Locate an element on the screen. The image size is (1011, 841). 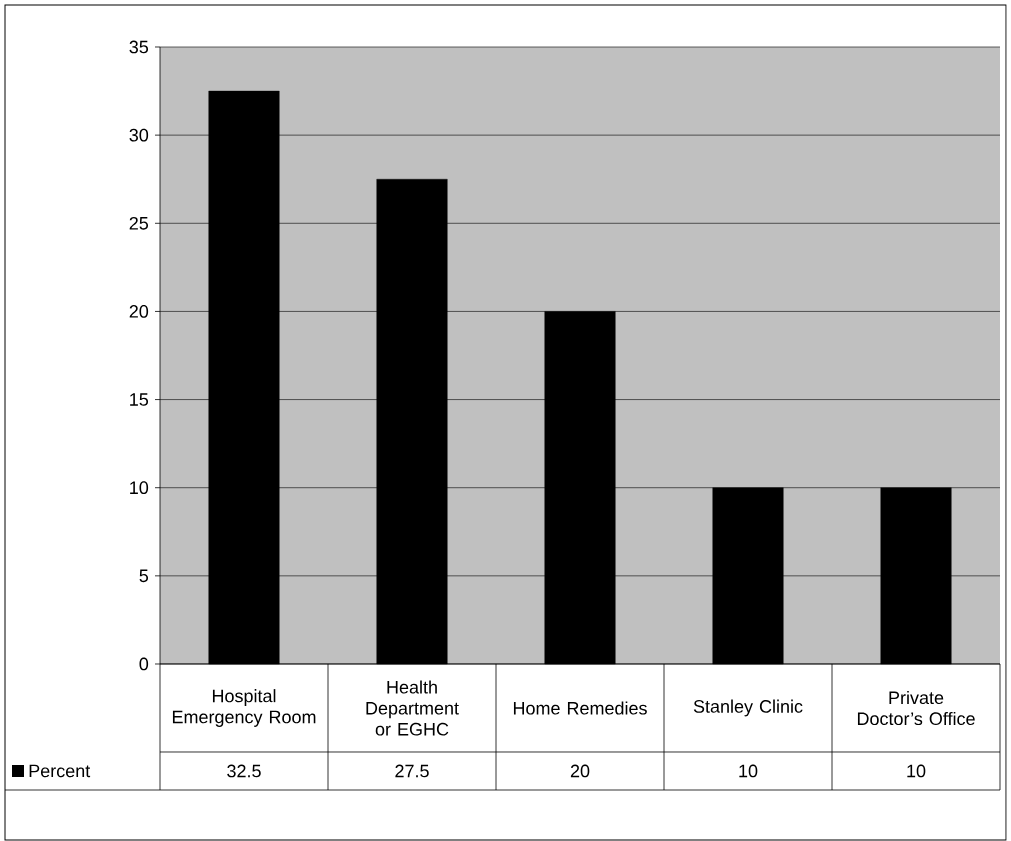
y-tick-label: 35 is located at coordinates (139, 47).